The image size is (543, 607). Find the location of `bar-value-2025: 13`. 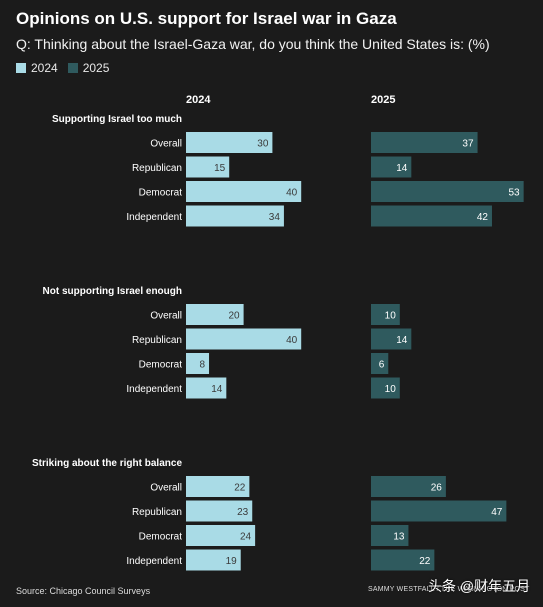

bar-value-2025: 13 is located at coordinates (399, 537).